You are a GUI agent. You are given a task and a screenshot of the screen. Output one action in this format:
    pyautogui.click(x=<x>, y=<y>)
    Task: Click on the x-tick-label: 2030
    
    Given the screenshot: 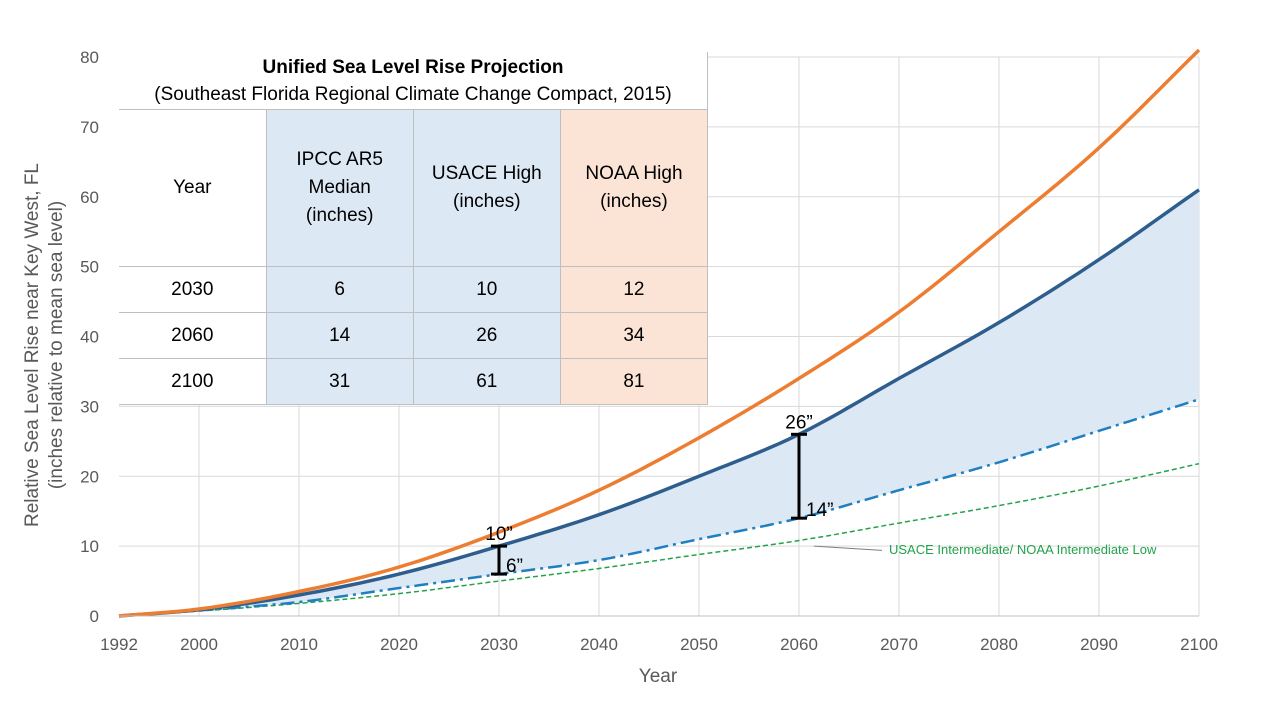 What is the action you would take?
    pyautogui.click(x=499, y=644)
    